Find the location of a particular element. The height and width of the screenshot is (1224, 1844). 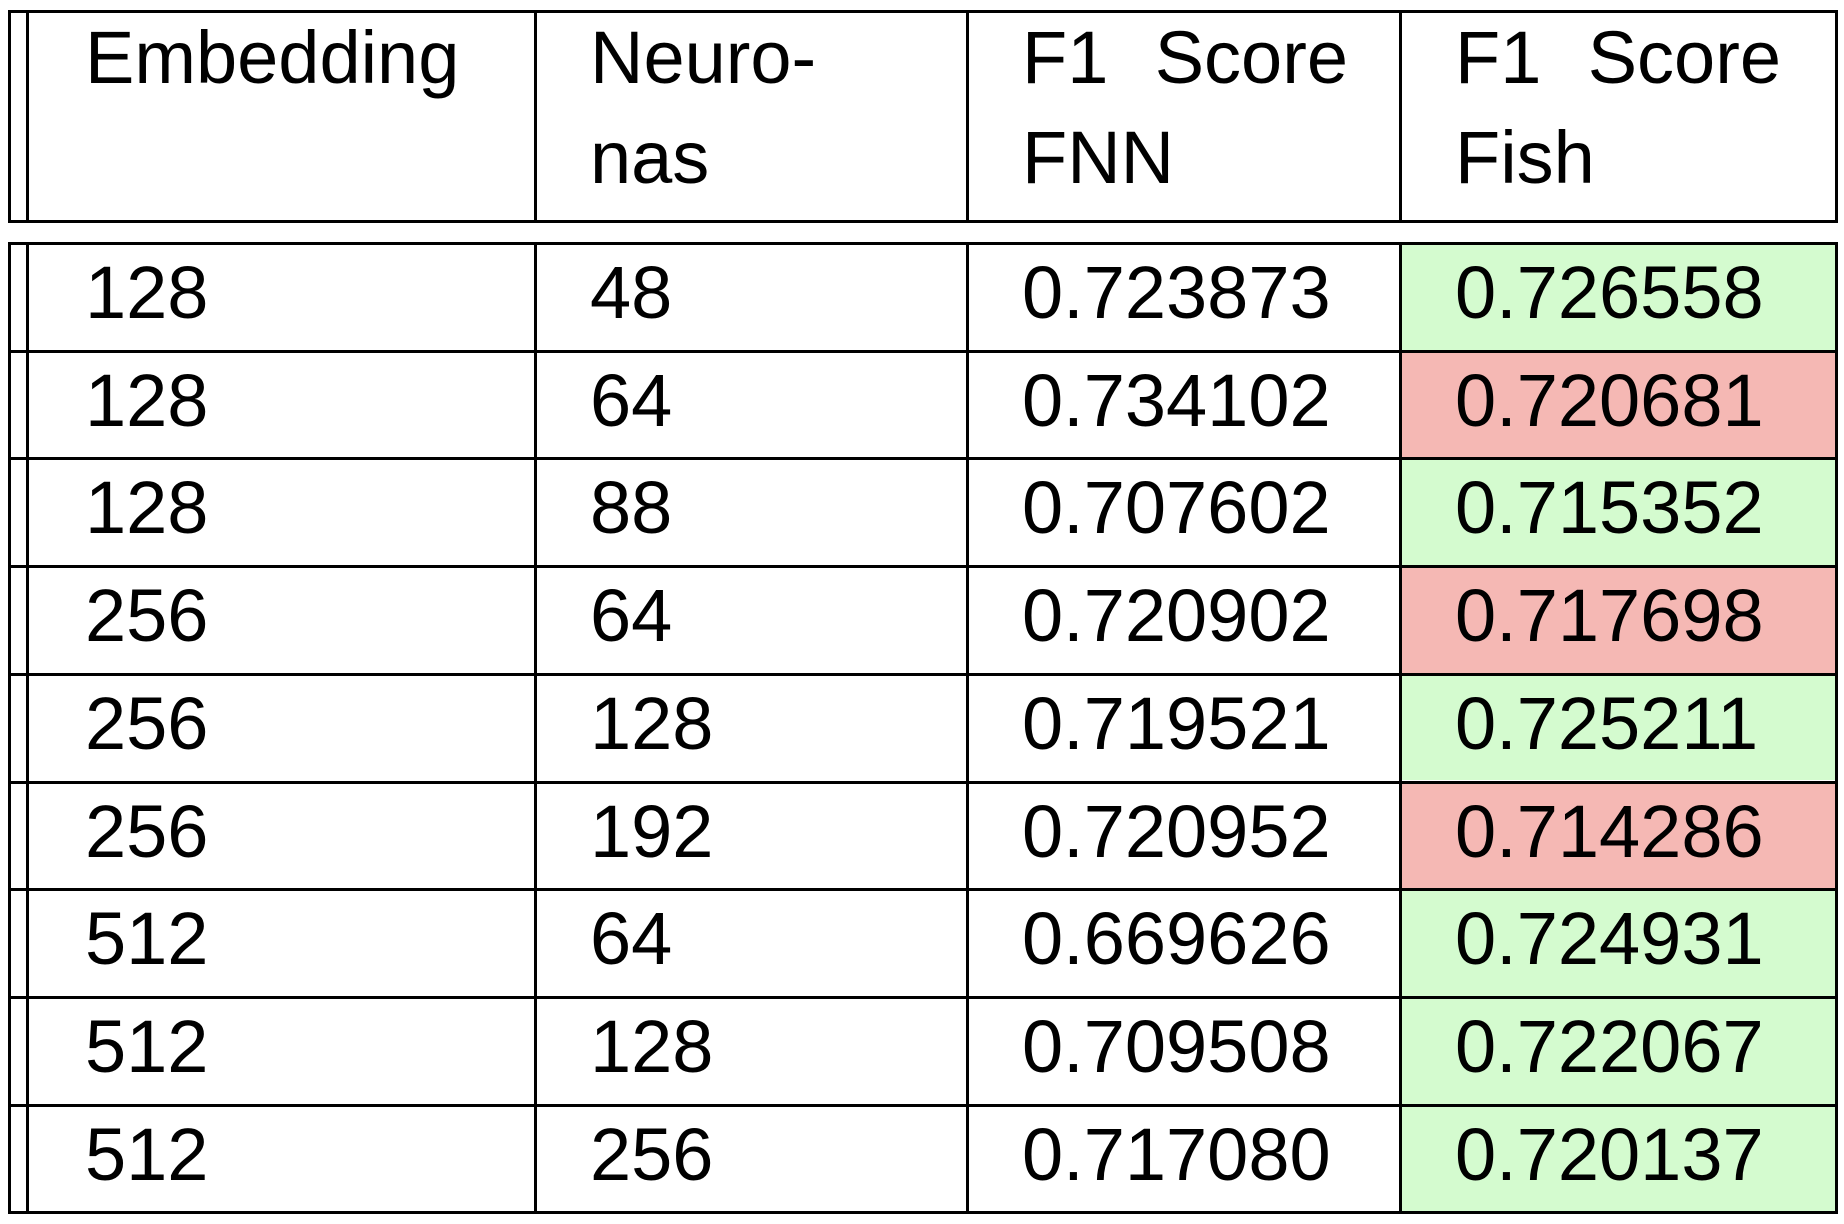

cell-neurons: 48 is located at coordinates (631, 292).